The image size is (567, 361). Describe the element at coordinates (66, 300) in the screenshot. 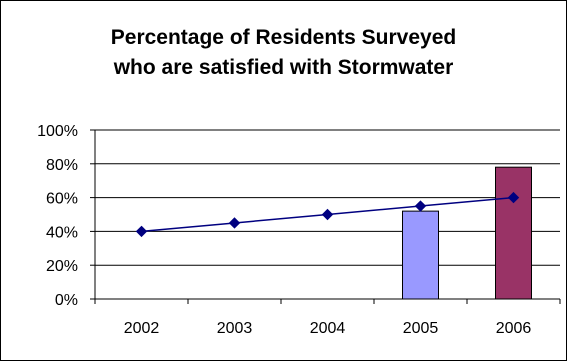

I see `y-tick-label: 0%` at that location.